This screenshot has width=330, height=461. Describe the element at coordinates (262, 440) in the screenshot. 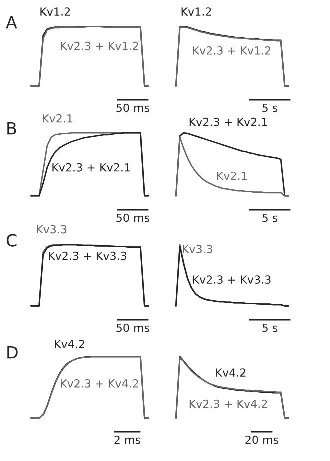

I see `text: 20 ms` at that location.